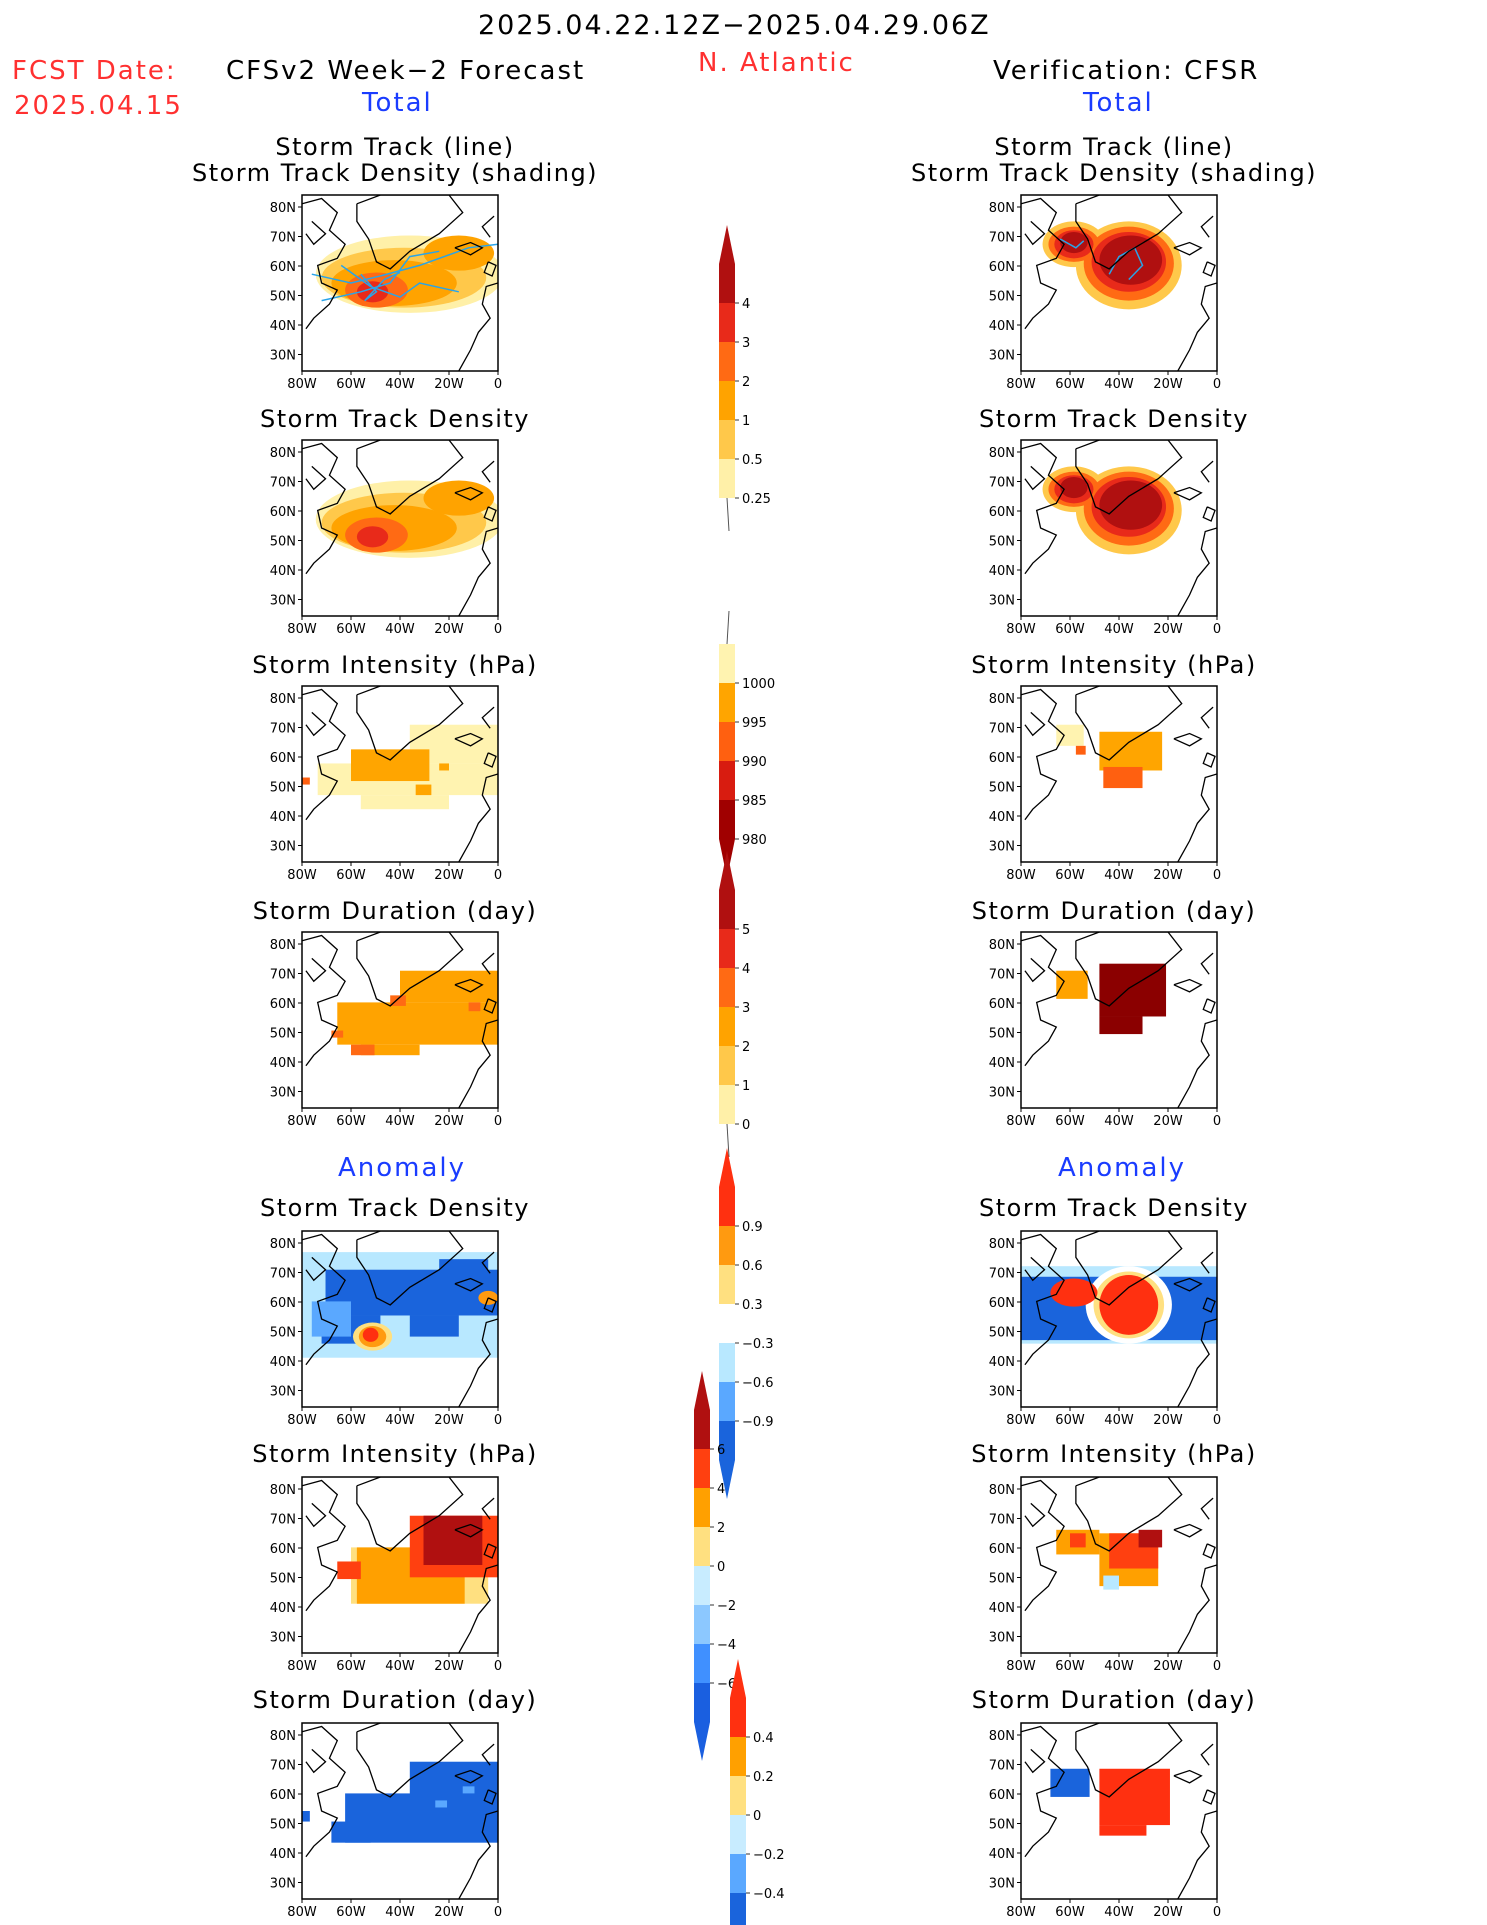  What do you see at coordinates (757, 1816) in the screenshot?
I see `colorbar-label: 0` at bounding box center [757, 1816].